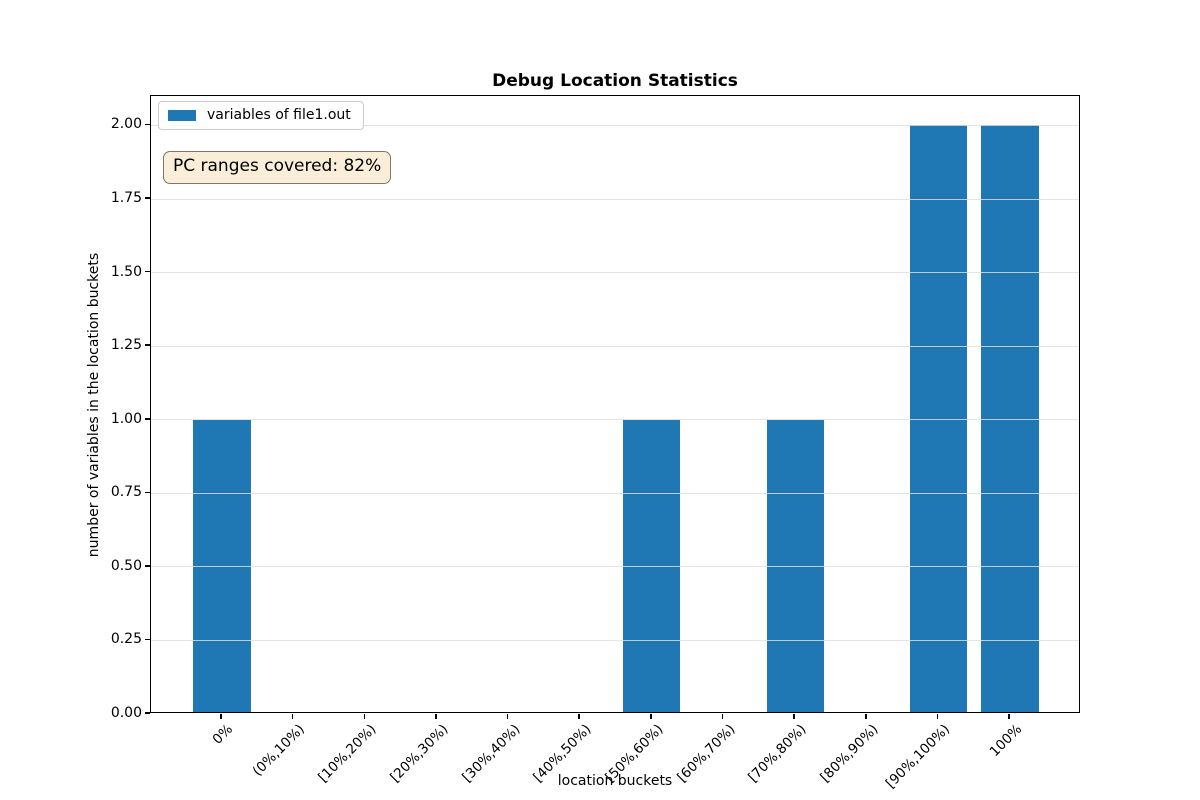 Image resolution: width=1200 pixels, height=800 pixels. I want to click on y-tick-label: 0.75, so click(126, 492).